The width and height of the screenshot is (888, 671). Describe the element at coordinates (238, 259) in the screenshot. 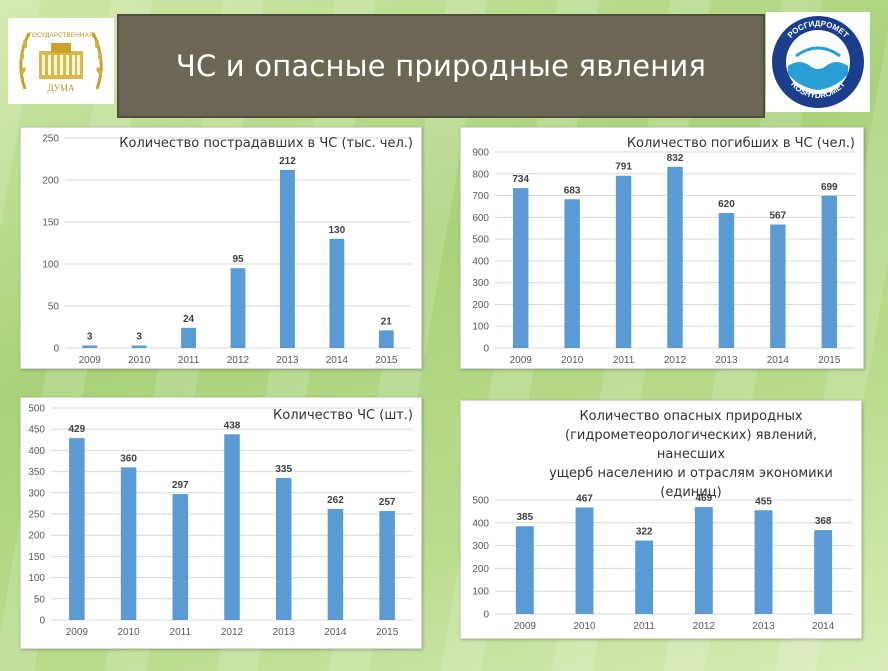

I see `data-label: 95` at that location.